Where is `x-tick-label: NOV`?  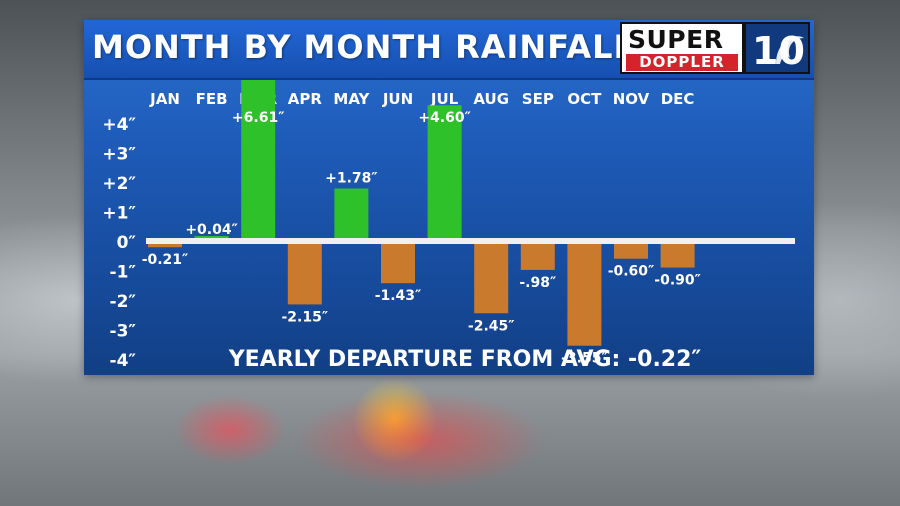 x-tick-label: NOV is located at coordinates (631, 99).